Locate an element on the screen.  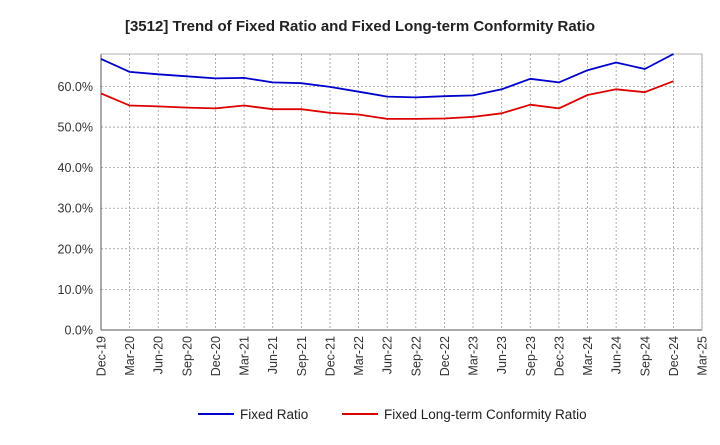
x-tick-label: Sep-22 is located at coordinates (416, 356).